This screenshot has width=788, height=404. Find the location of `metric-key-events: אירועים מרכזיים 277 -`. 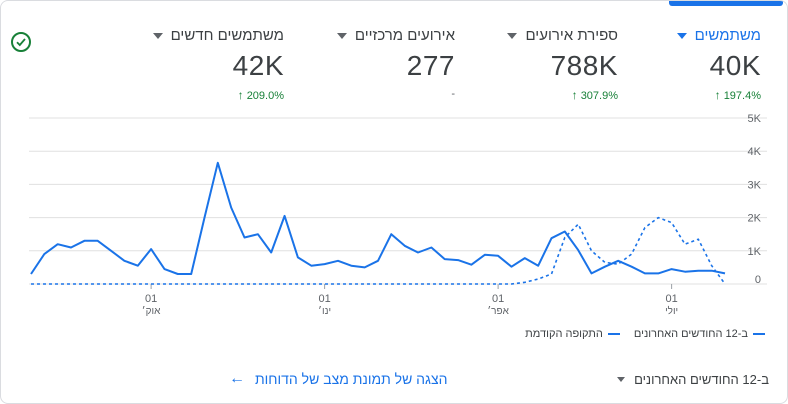

metric-key-events: אירועים מרכזיים 277 - is located at coordinates (380, 63).